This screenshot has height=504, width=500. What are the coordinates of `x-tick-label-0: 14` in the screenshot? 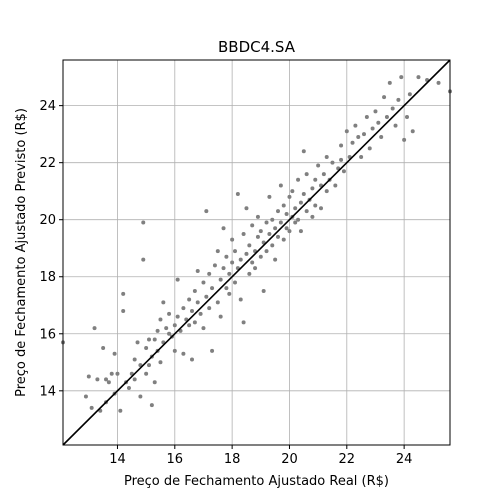 It's located at (117, 459).